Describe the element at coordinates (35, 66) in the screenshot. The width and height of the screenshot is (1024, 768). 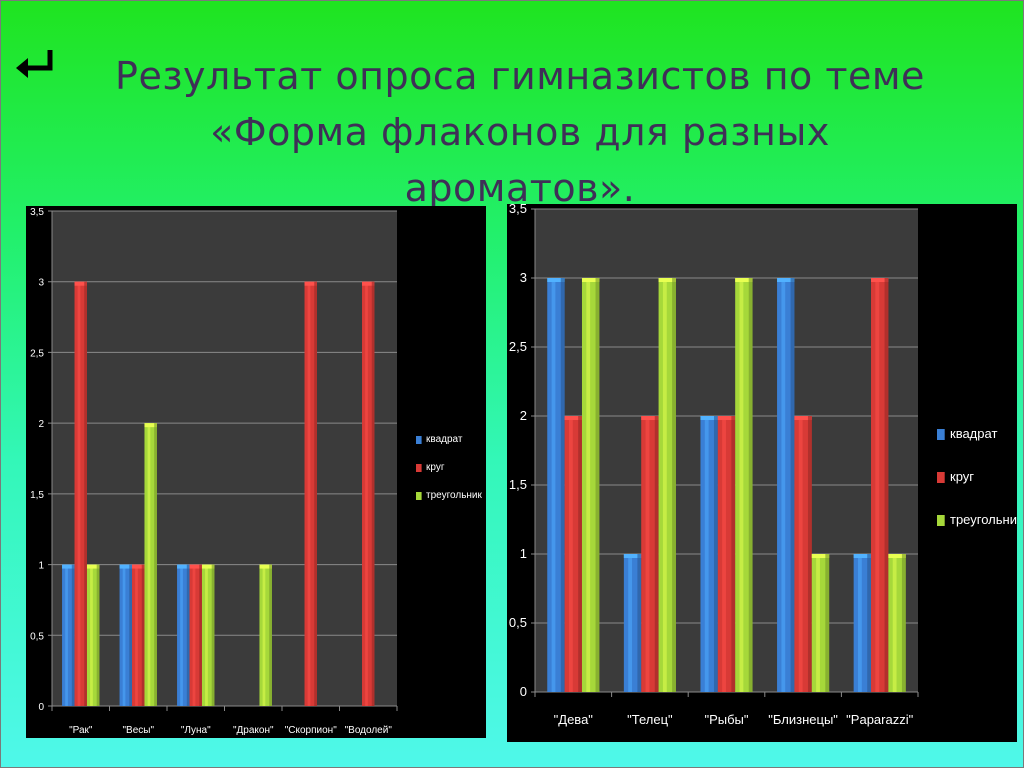
I see `return-arrow-icon` at that location.